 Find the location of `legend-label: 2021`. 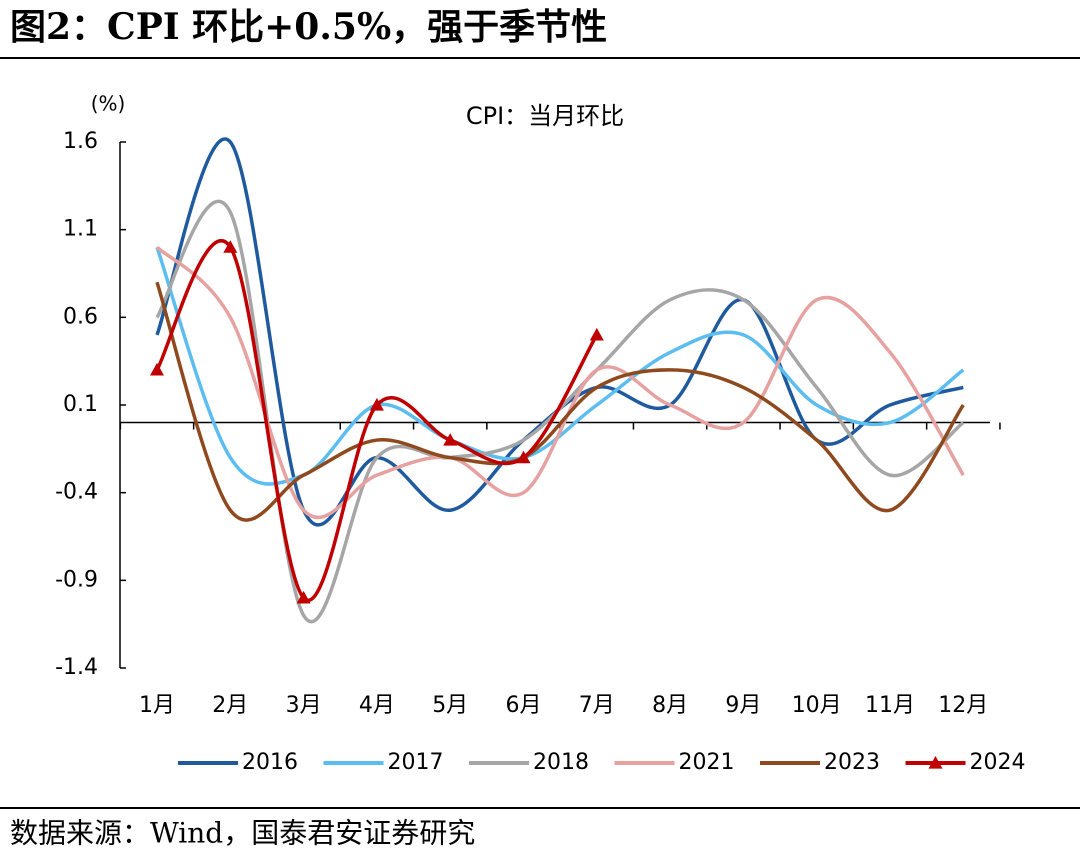

legend-label: 2021 is located at coordinates (707, 762).